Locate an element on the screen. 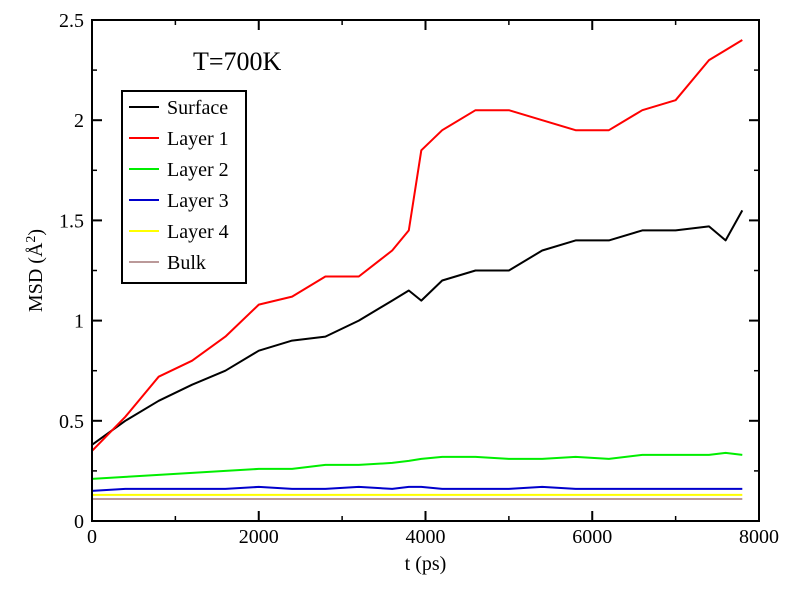  y-tick-label: 2.5 is located at coordinates (71, 21).